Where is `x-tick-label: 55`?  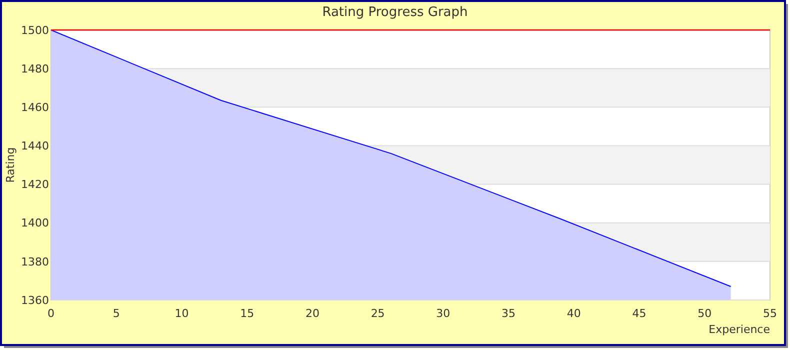
x-tick-label: 55 is located at coordinates (770, 313).